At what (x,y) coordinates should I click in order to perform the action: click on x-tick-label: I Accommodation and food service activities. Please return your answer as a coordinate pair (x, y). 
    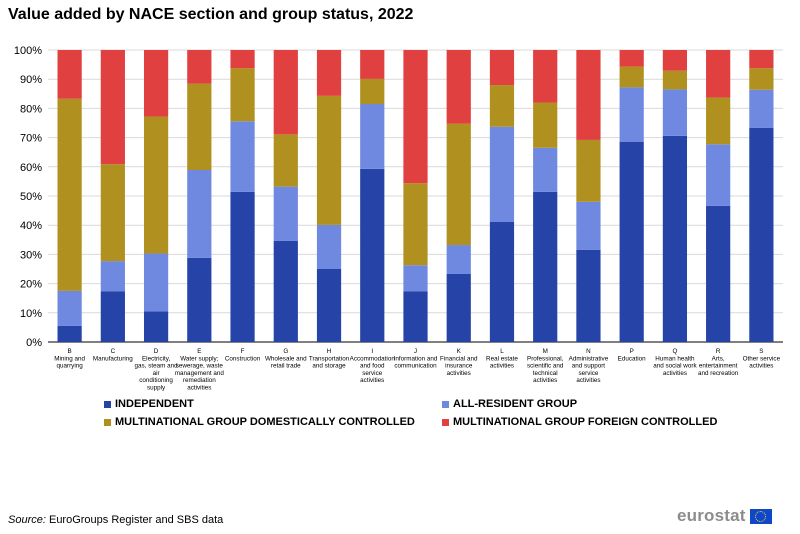
    Looking at the image, I should click on (373, 366).